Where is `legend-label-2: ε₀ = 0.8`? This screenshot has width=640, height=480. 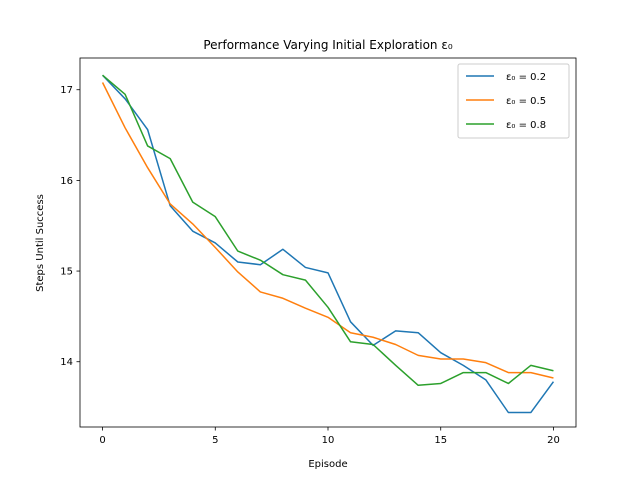 legend-label-2: ε₀ = 0.8 is located at coordinates (526, 125).